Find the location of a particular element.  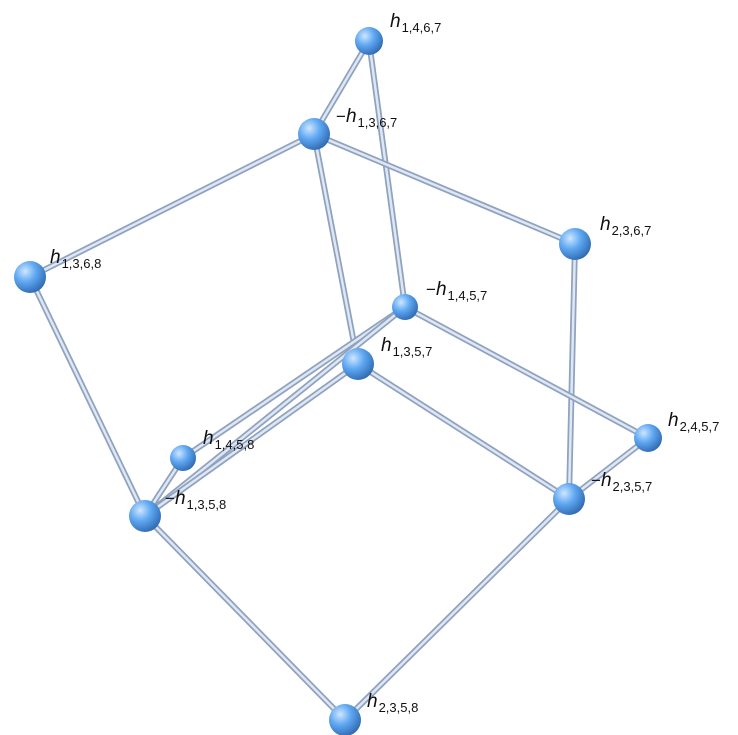

edge-highlight-h2457-mh2357 is located at coordinates (608, 468).